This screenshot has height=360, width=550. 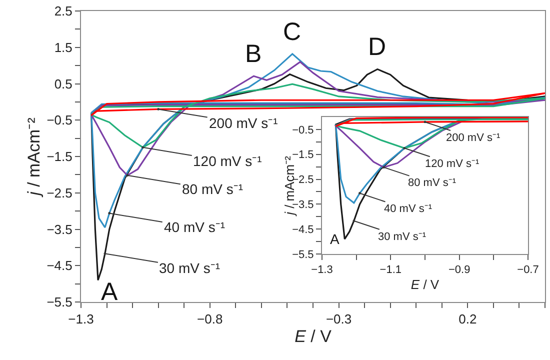 I want to click on y-tick-label: 0.5, so click(x=63, y=84).